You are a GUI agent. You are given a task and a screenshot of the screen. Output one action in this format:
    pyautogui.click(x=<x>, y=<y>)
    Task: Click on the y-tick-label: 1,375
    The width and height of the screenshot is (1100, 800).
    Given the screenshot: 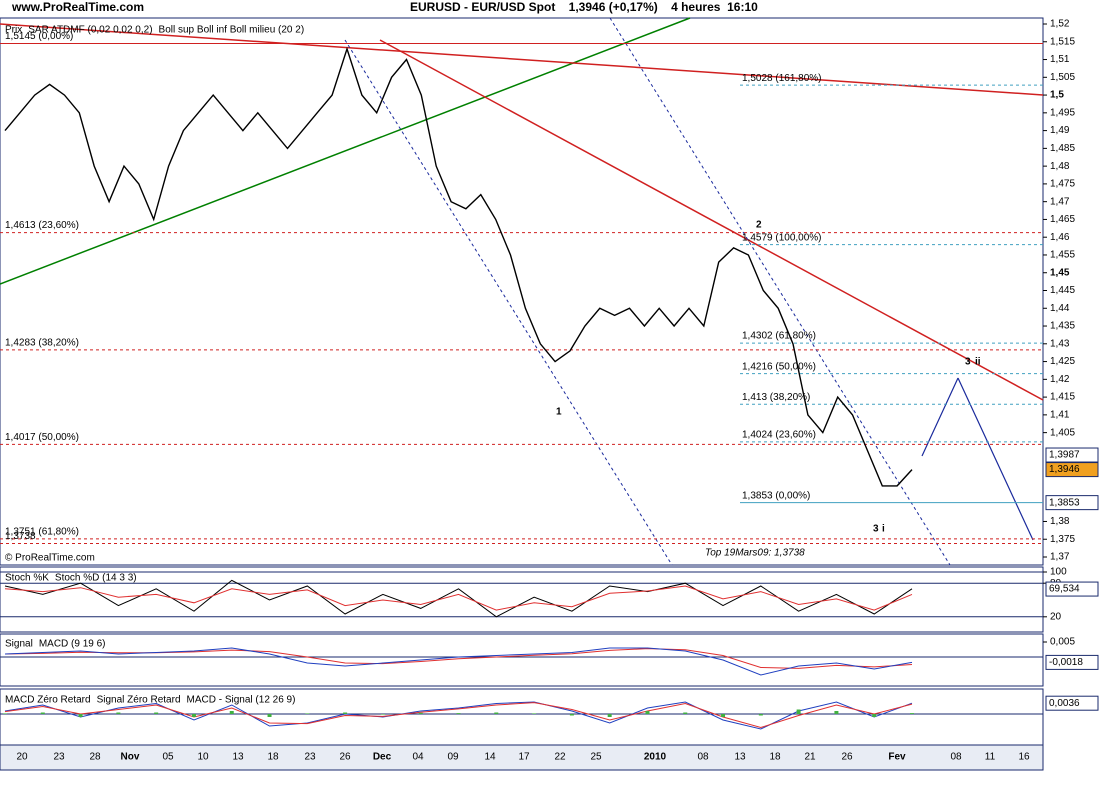 What is the action you would take?
    pyautogui.click(x=1062, y=539)
    